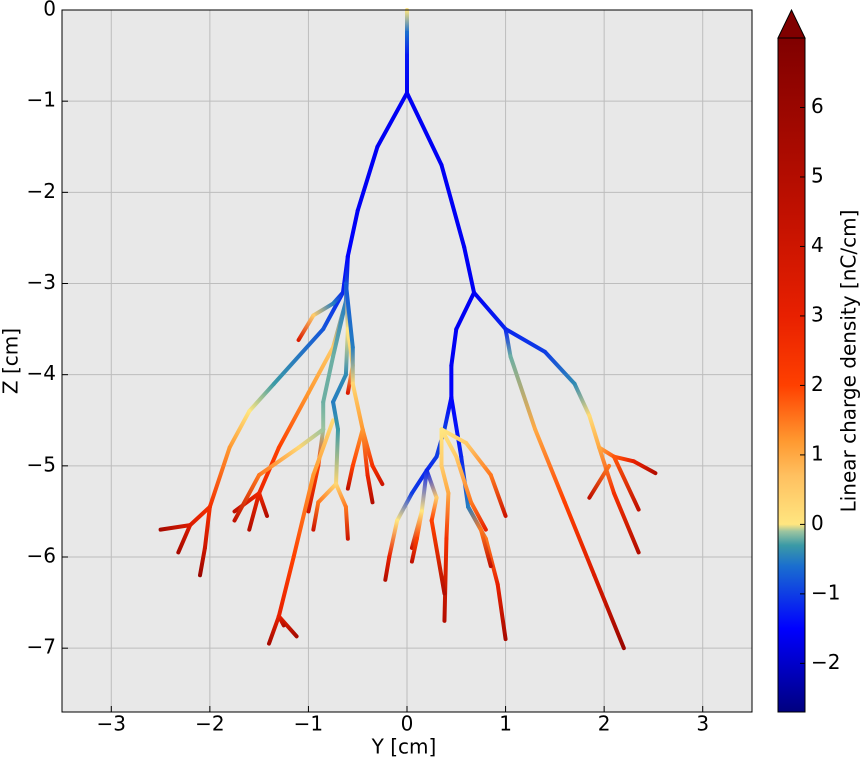  Describe the element at coordinates (209, 724) in the screenshot. I see `x-tick-label: −2` at that location.